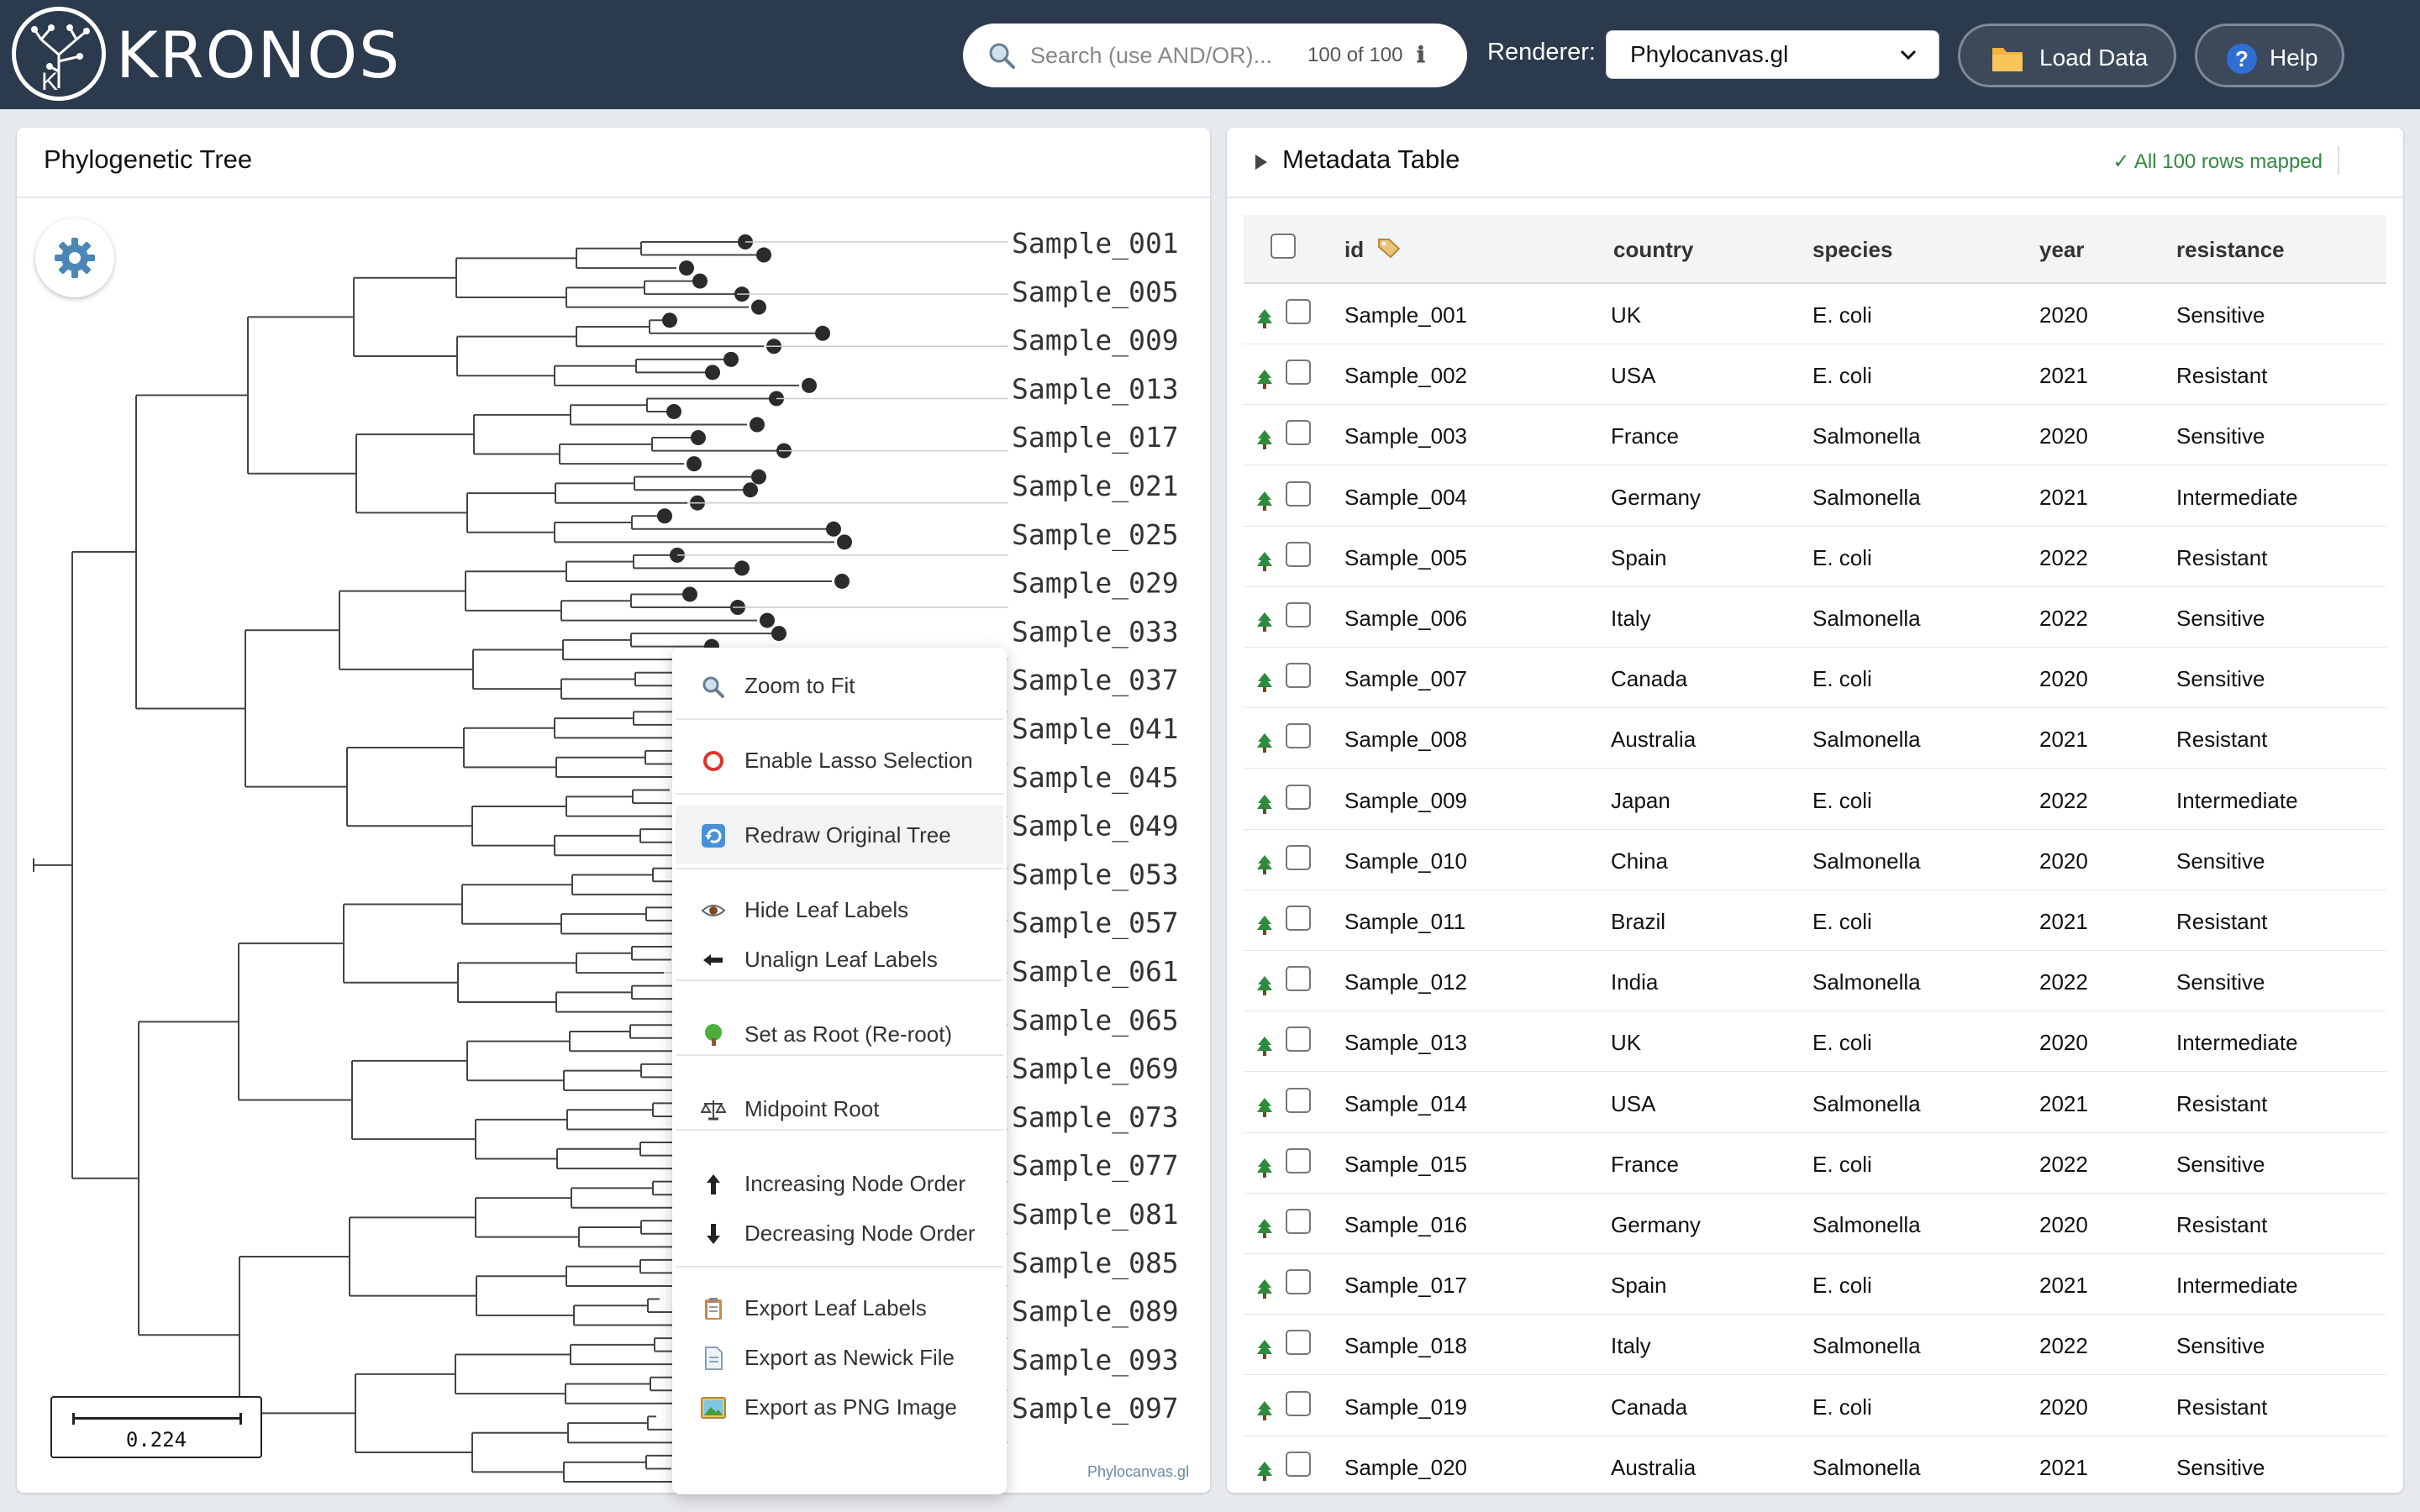 The width and height of the screenshot is (2420, 1512). I want to click on table-row: Sample_010 China Salmonella 2020 Sensitive, so click(1815, 860).